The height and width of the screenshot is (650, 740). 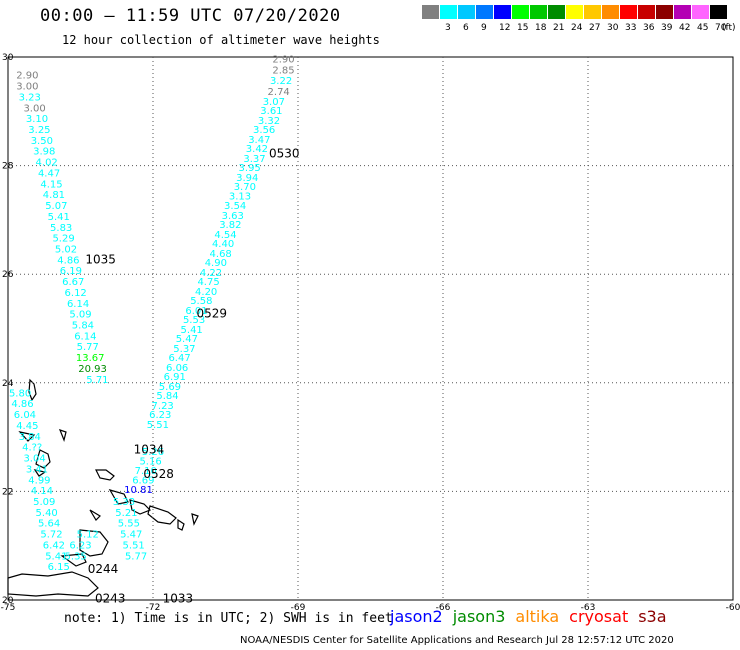 I want to click on track-id-label: 0528, so click(x=158, y=474).